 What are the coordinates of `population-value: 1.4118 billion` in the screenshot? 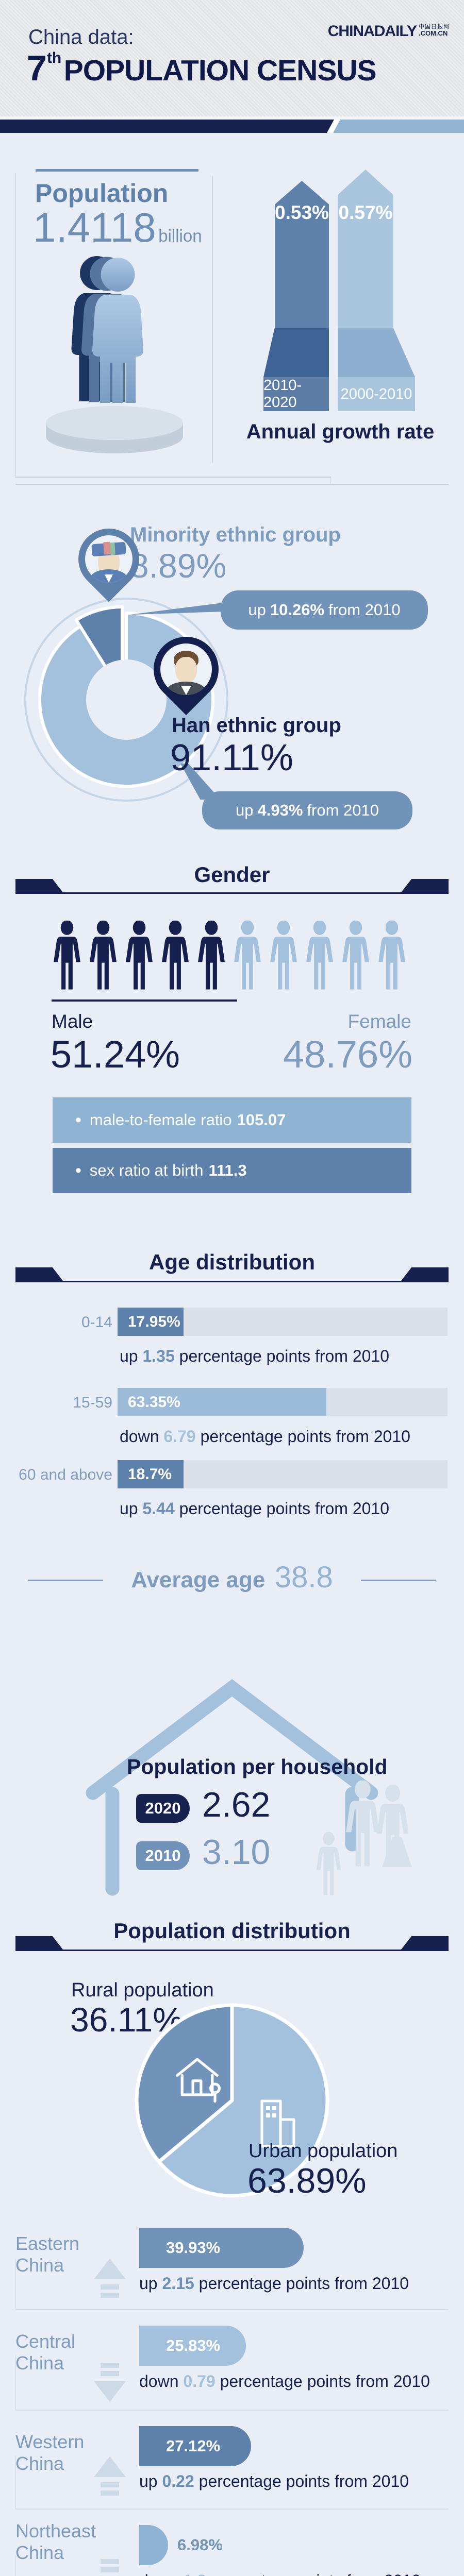 It's located at (117, 227).